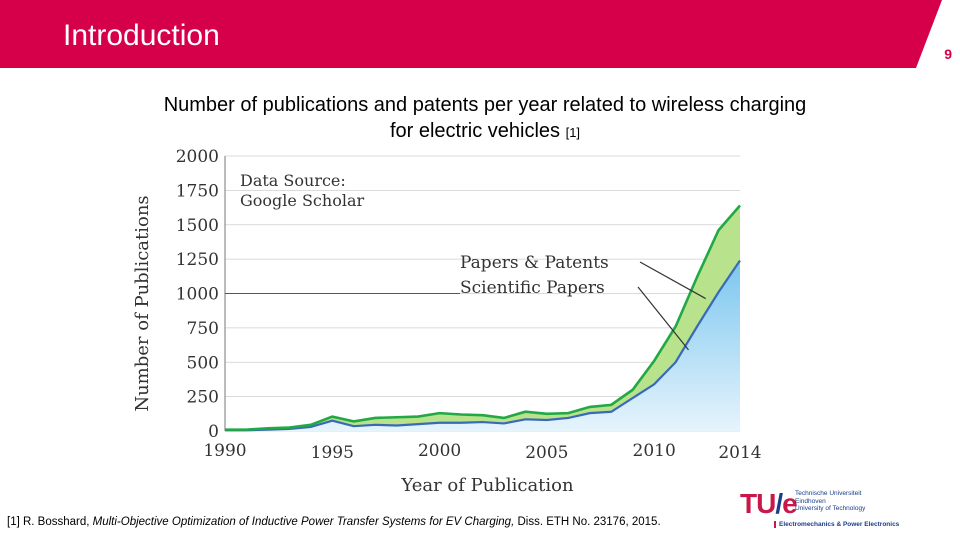 Image resolution: width=960 pixels, height=540 pixels. Describe the element at coordinates (654, 451) in the screenshot. I see `x-tick-label-2010: 2010` at that location.